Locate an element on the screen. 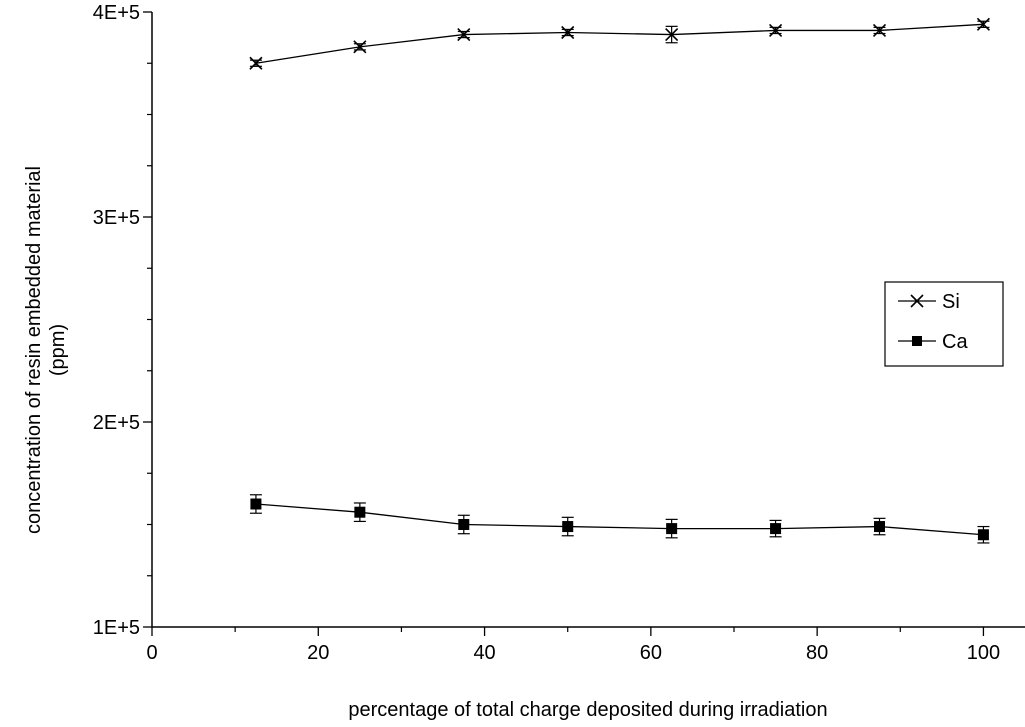 The image size is (1025, 727). y-tick-label: 3E+5 is located at coordinates (116, 218).